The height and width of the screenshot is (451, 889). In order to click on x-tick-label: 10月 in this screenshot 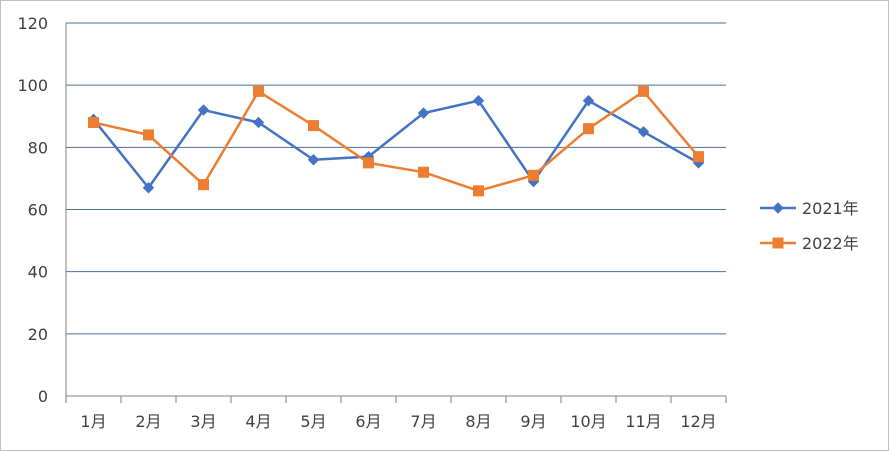, I will do `click(588, 421)`.